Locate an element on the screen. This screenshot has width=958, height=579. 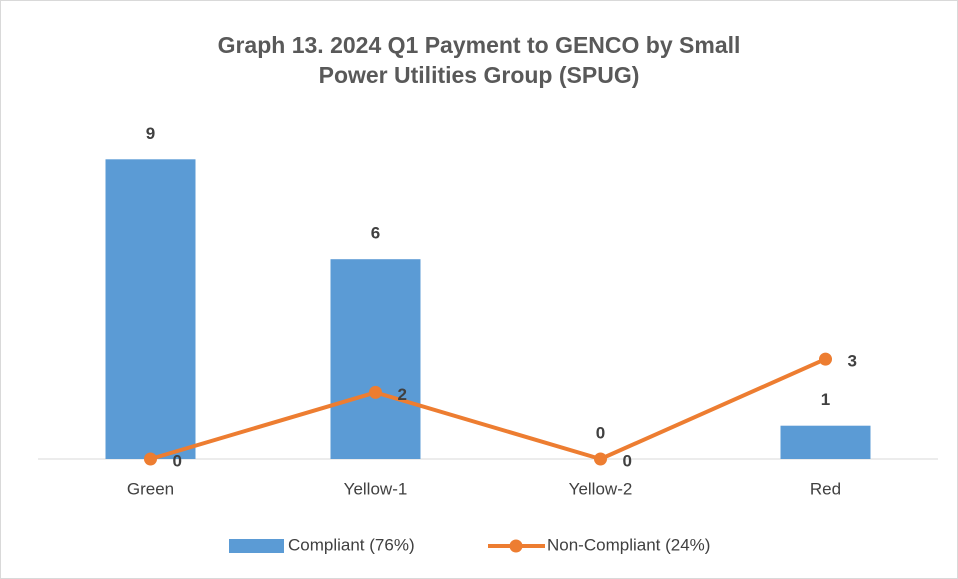
x-tick-label: Red is located at coordinates (825, 488).